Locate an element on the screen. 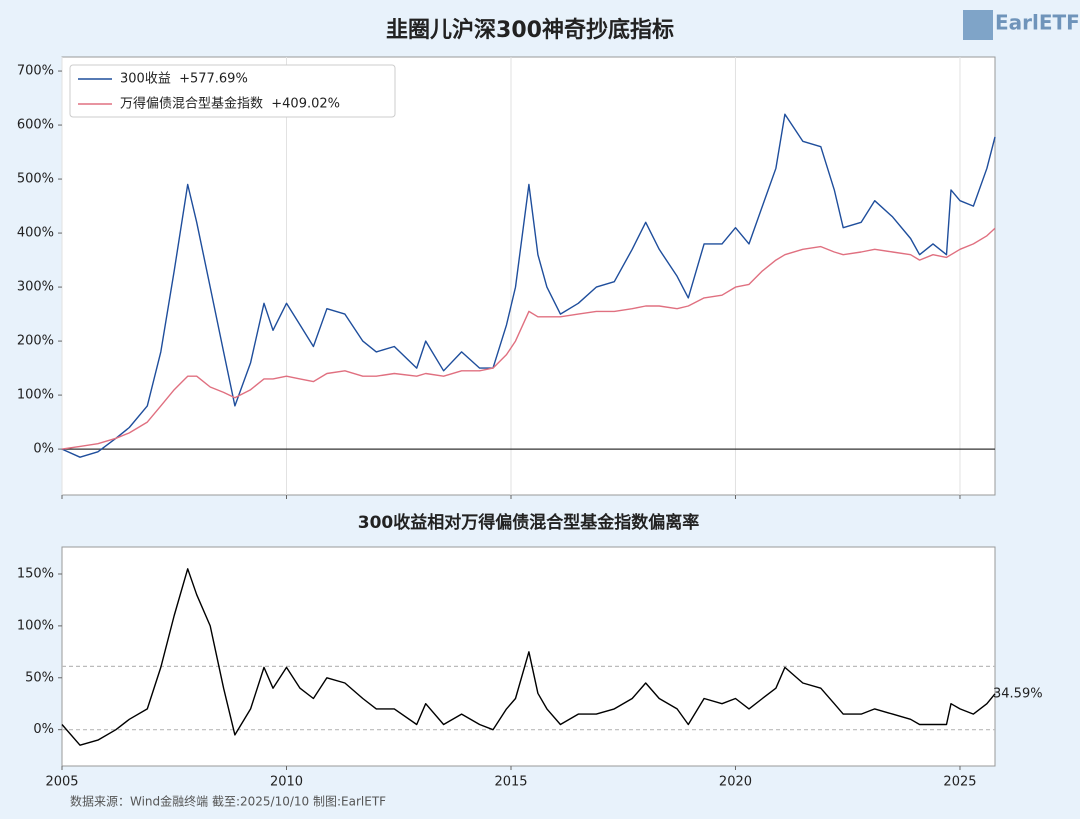 The image size is (1080, 819). y-tick-label: 400% is located at coordinates (35, 233).